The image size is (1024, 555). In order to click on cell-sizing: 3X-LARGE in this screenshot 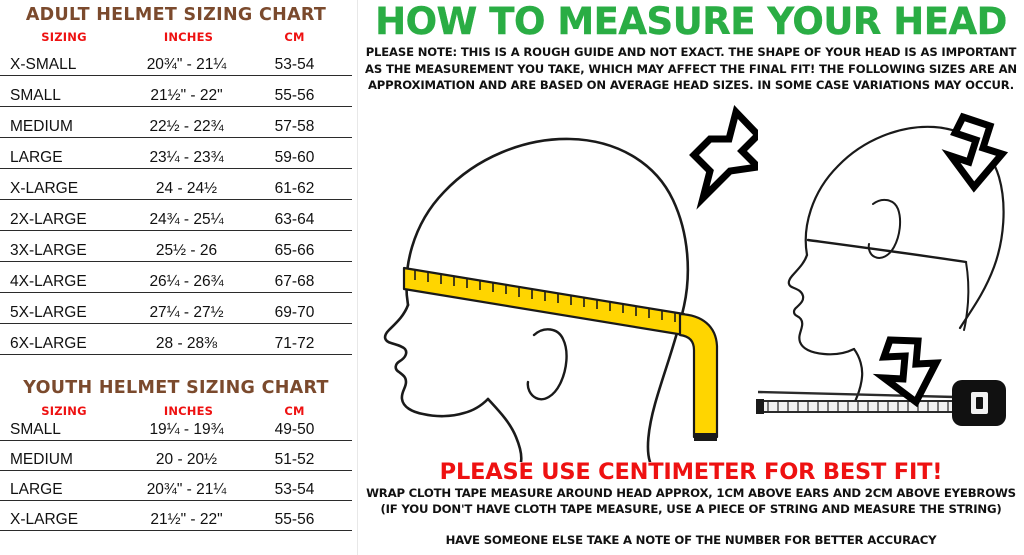, I will do `click(63, 246)`.